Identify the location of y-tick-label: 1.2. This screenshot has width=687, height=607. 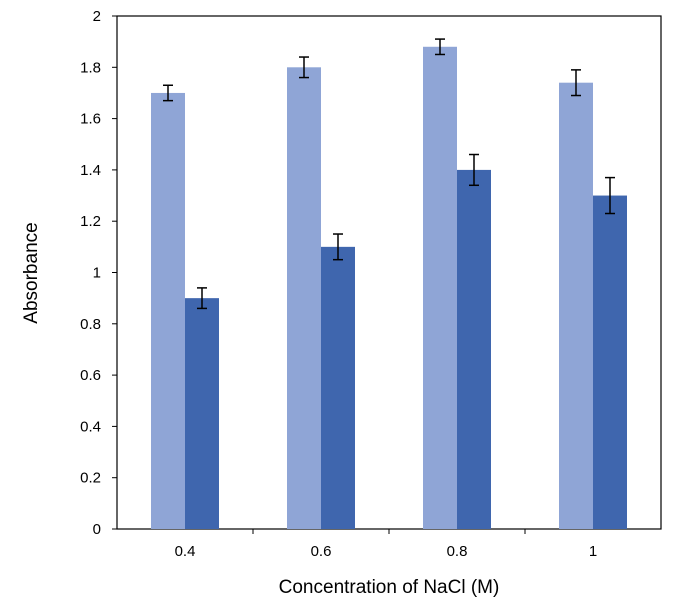
(90, 221).